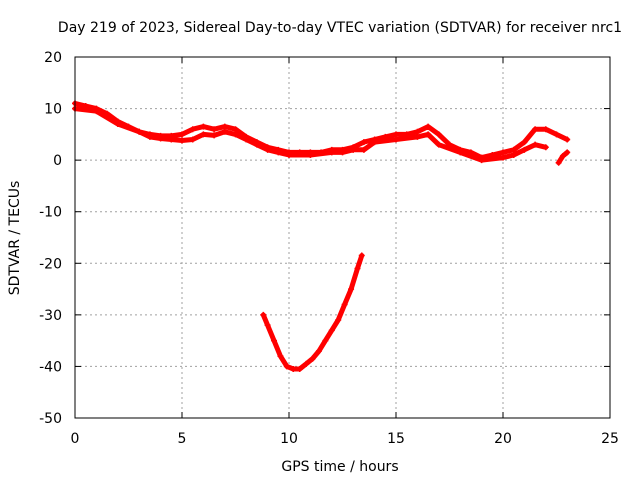 The image size is (640, 480). Describe the element at coordinates (610, 439) in the screenshot. I see `x-tick-label: 25` at that location.